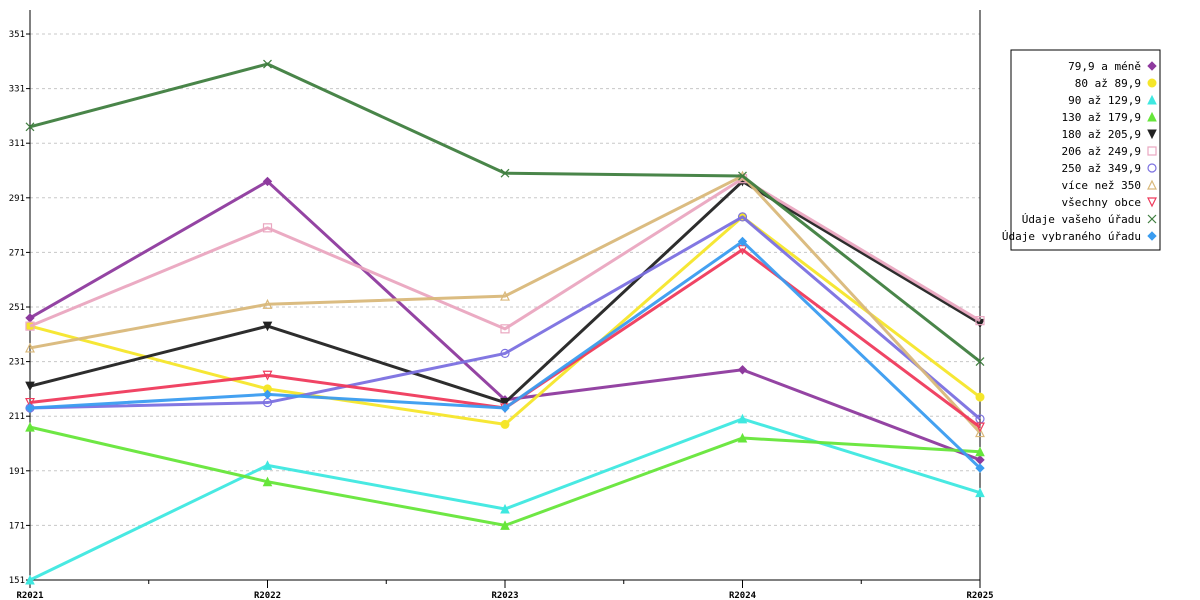 The width and height of the screenshot is (1200, 600). What do you see at coordinates (1101, 151) in the screenshot?
I see `legend-label: 206 až 249,9` at bounding box center [1101, 151].